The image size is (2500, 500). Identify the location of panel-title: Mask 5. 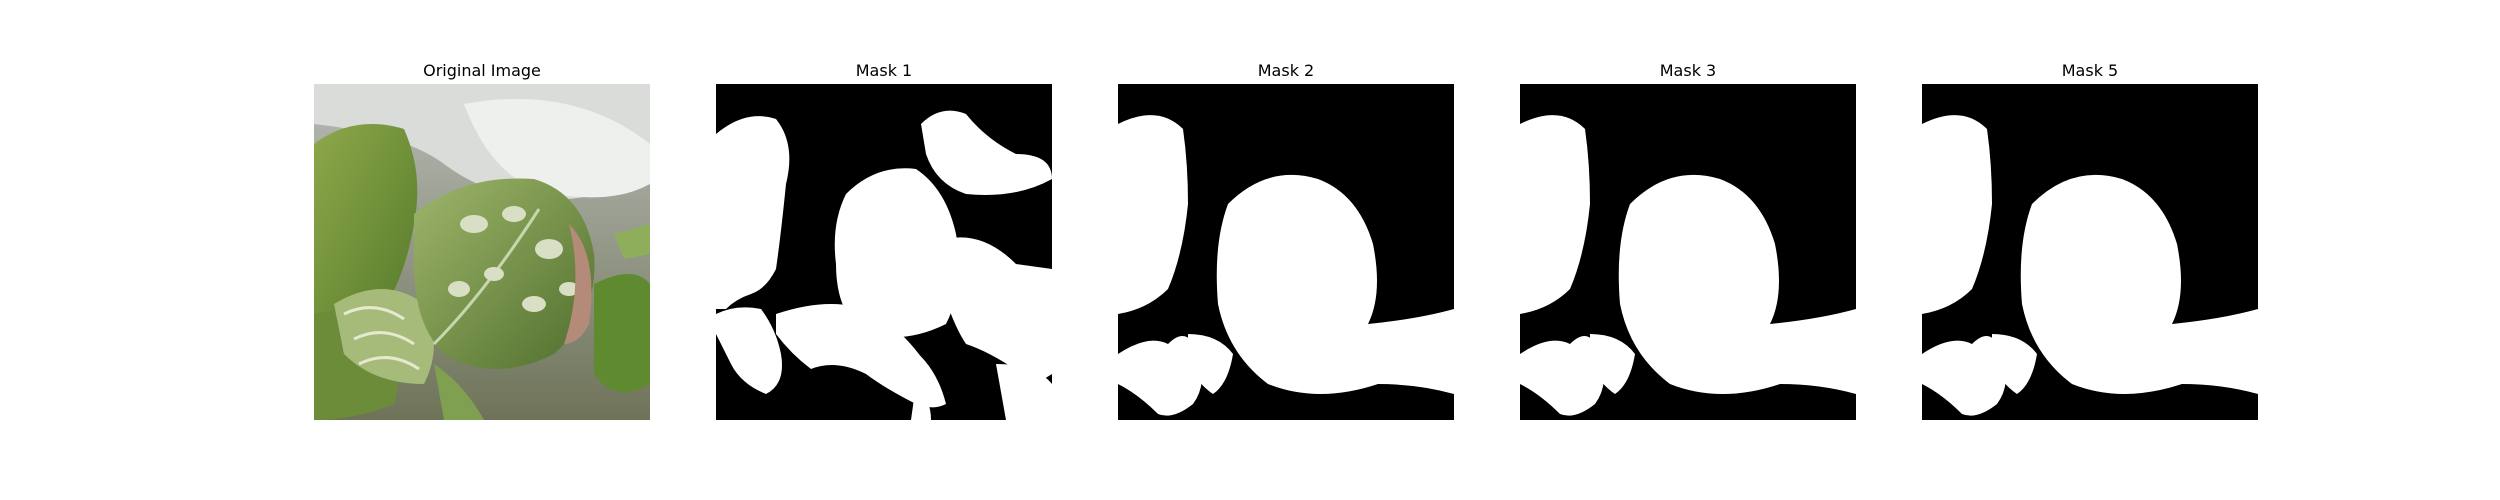
(2090, 70).